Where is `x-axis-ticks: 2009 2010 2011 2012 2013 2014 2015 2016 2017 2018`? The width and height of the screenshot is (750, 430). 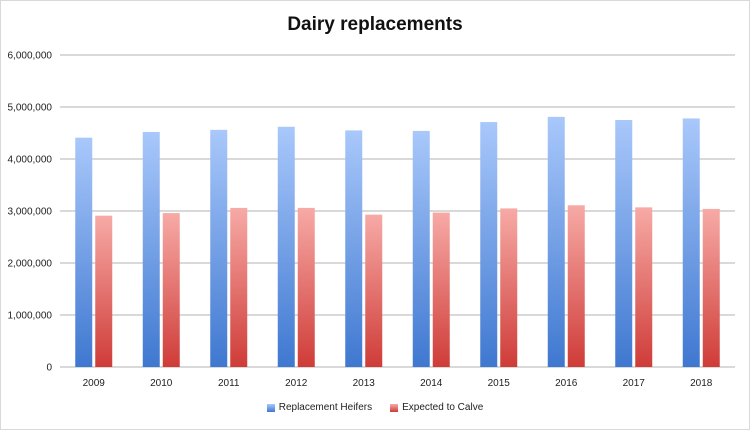 x-axis-ticks: 2009 2010 2011 2012 2013 2014 2015 2016 2017 2018 is located at coordinates (398, 383).